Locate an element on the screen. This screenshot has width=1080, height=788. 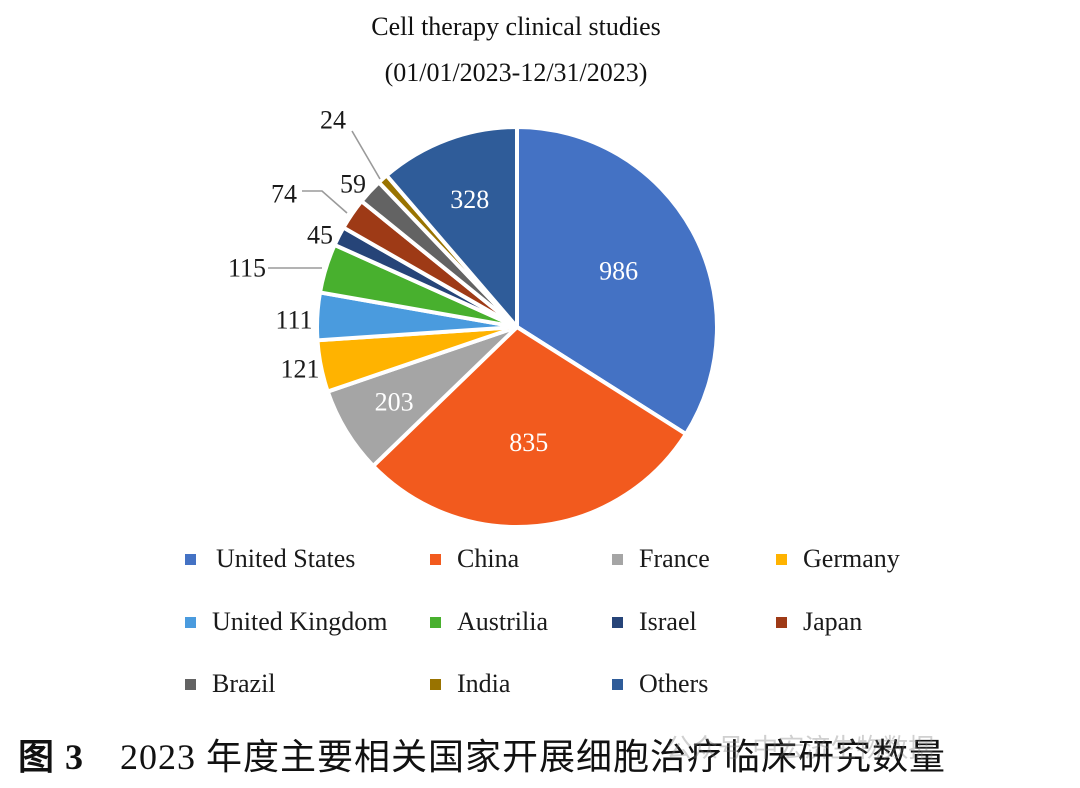
legend-item-israel: Israel is located at coordinates (654, 622).